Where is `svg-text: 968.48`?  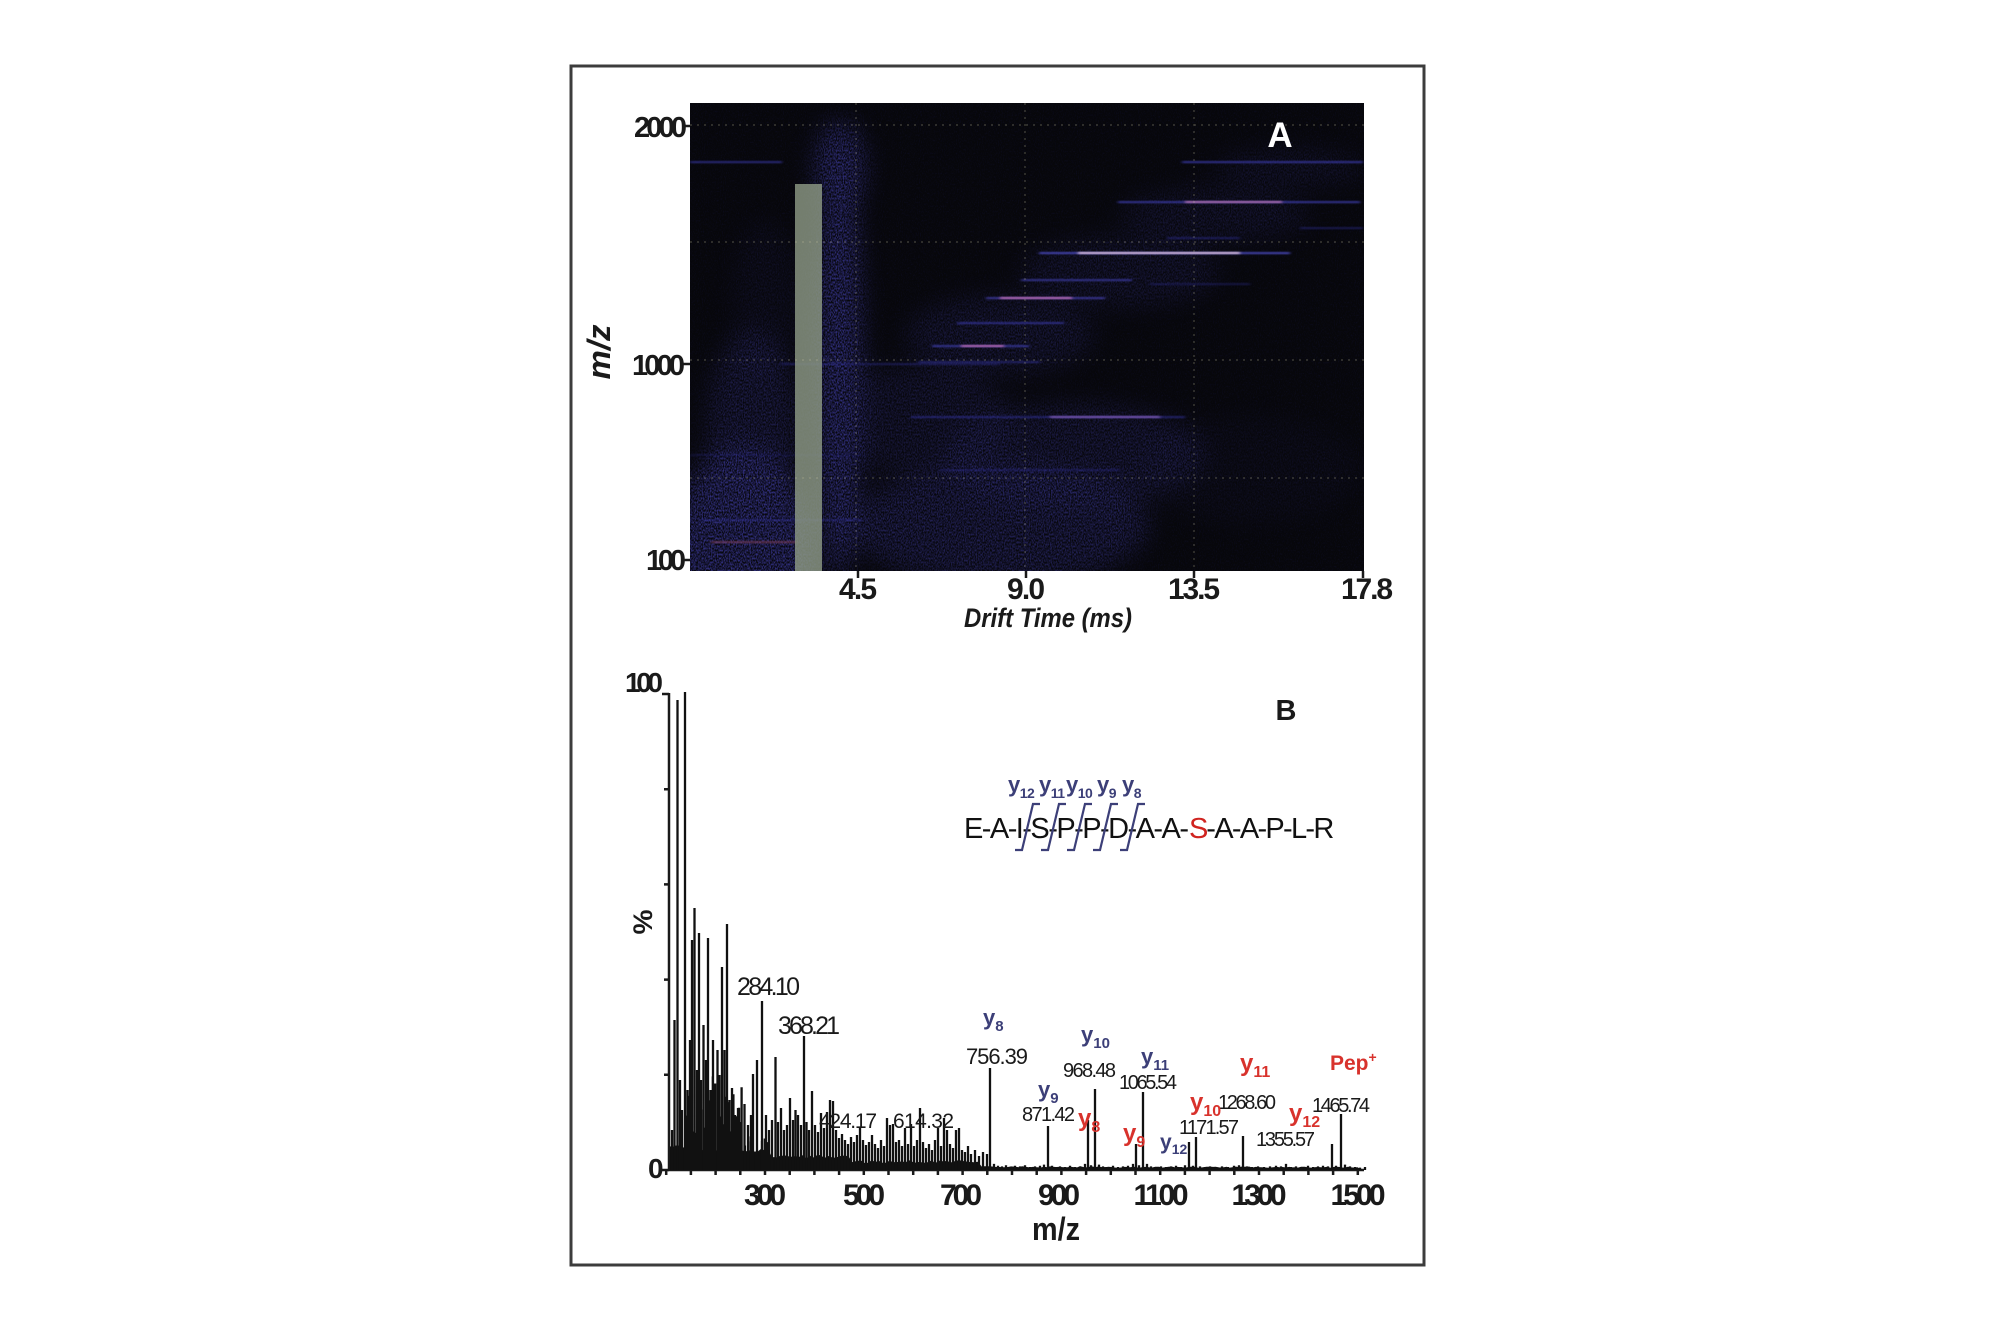
svg-text: 968.48 is located at coordinates (1089, 1071).